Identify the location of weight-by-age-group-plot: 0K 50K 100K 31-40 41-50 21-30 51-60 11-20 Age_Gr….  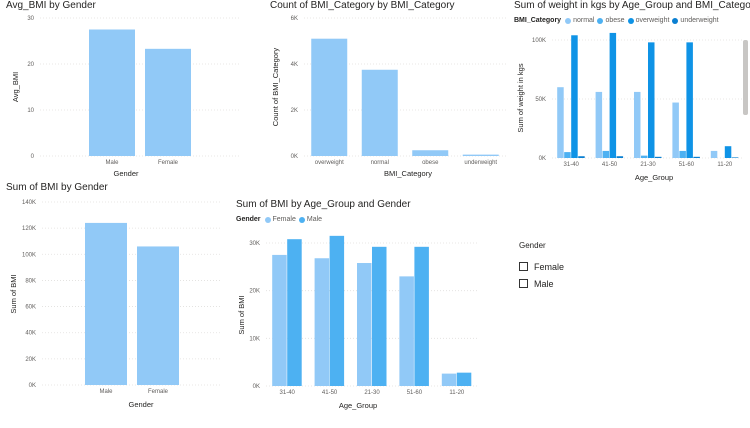
(630, 107).